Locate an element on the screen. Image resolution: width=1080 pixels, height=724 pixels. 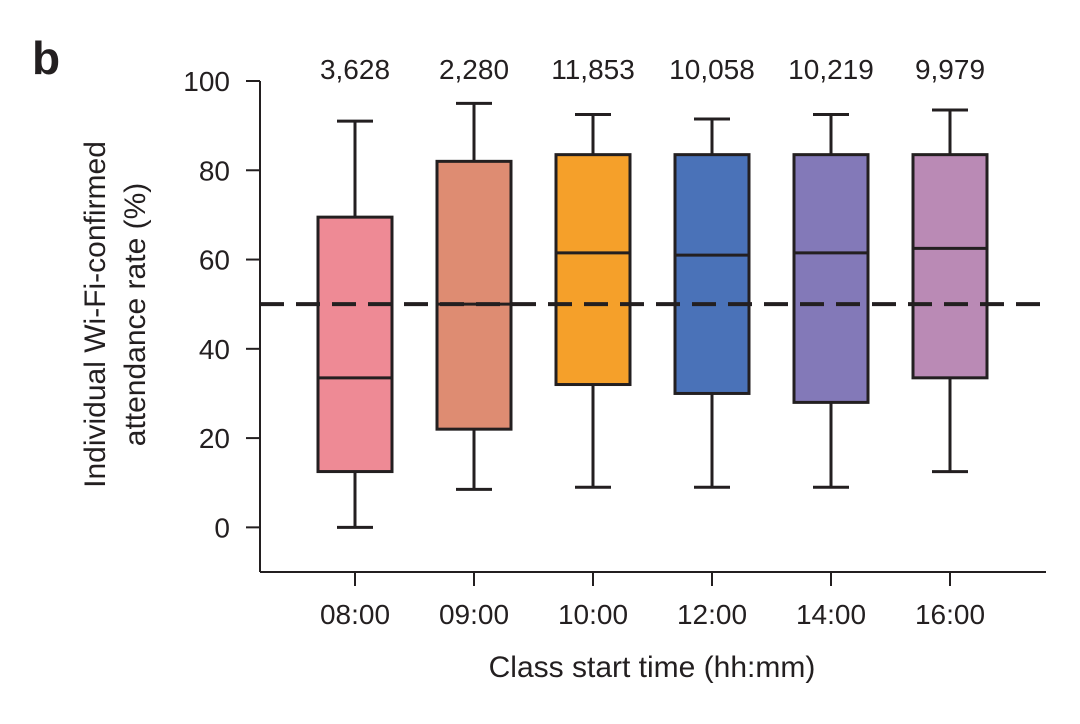
y-axis-title-line-1: Individual Wi-Fi-confirmed is located at coordinates (95, 314).